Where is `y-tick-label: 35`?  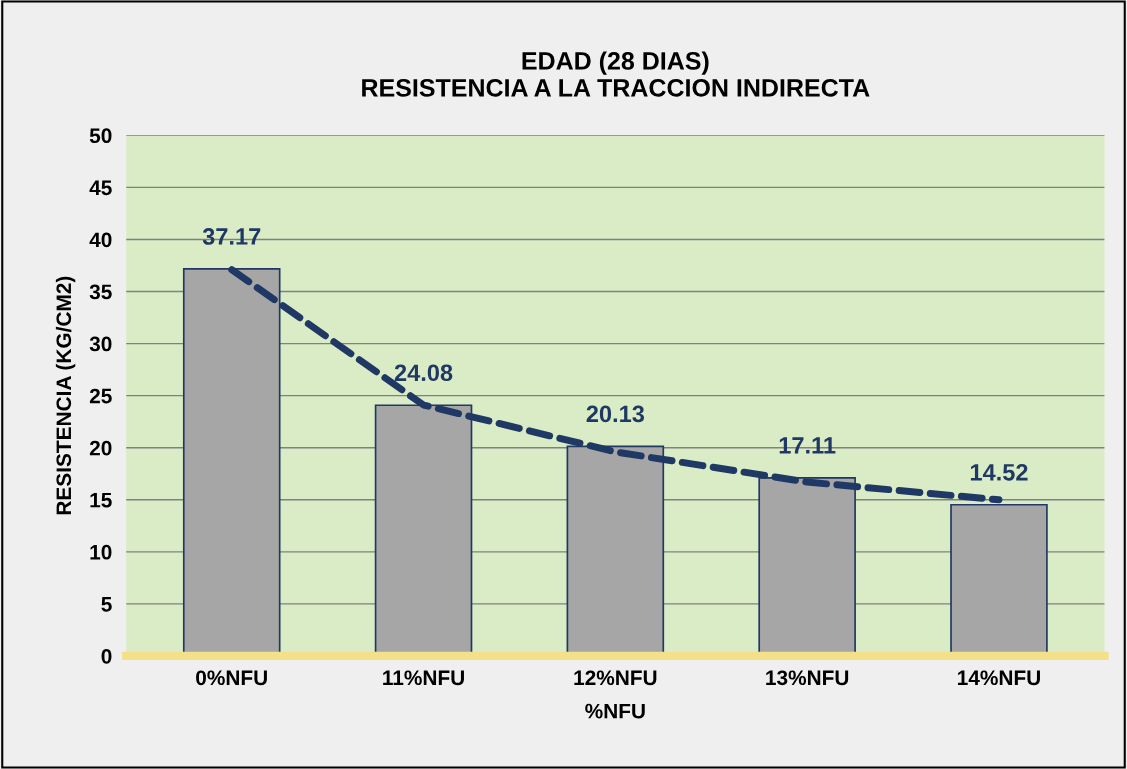 y-tick-label: 35 is located at coordinates (100, 292).